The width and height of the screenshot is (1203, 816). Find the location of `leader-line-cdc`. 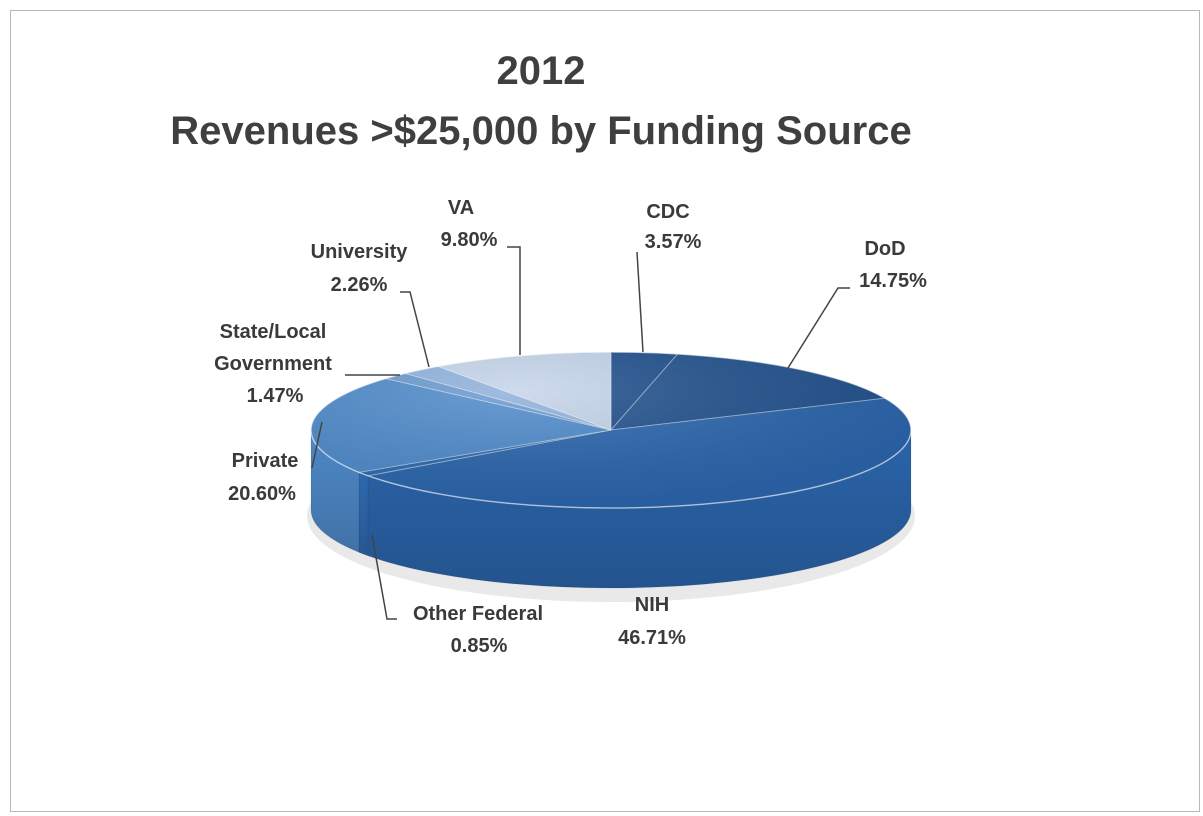

leader-line-cdc is located at coordinates (640, 302).